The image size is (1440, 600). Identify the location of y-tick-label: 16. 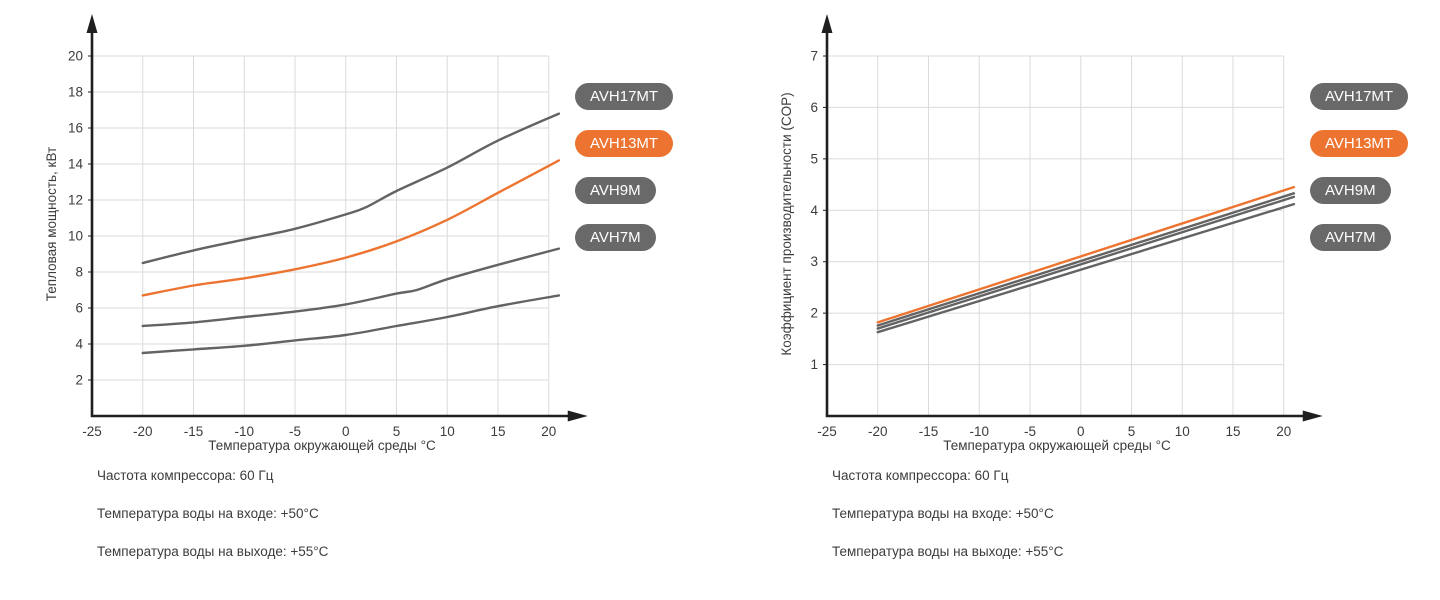
(75, 128).